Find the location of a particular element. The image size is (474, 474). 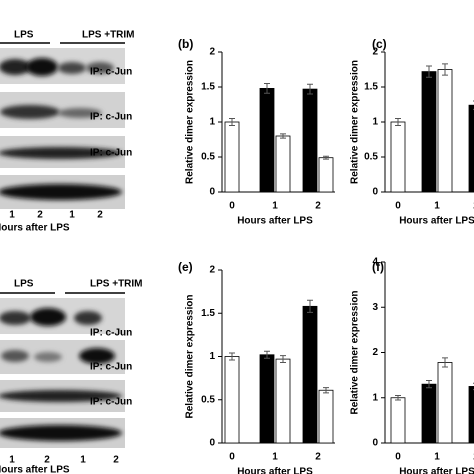

panel-label: (c) is located at coordinates (379, 44).